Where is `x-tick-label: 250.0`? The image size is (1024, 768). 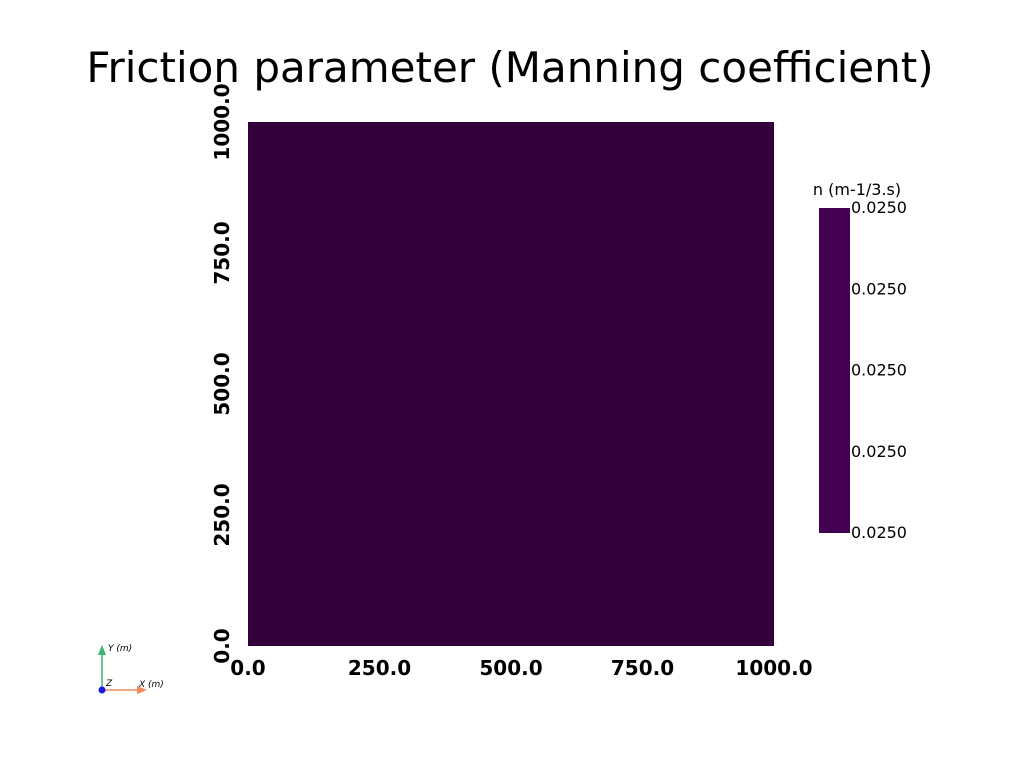 x-tick-label: 250.0 is located at coordinates (379, 668).